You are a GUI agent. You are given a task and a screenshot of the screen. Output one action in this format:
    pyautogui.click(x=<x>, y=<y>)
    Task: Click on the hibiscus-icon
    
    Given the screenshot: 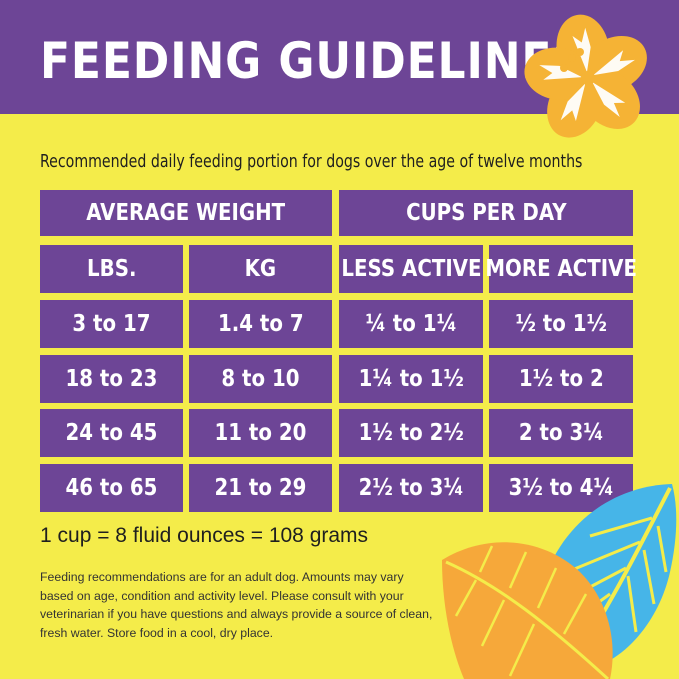 What is the action you would take?
    pyautogui.click(x=585, y=76)
    